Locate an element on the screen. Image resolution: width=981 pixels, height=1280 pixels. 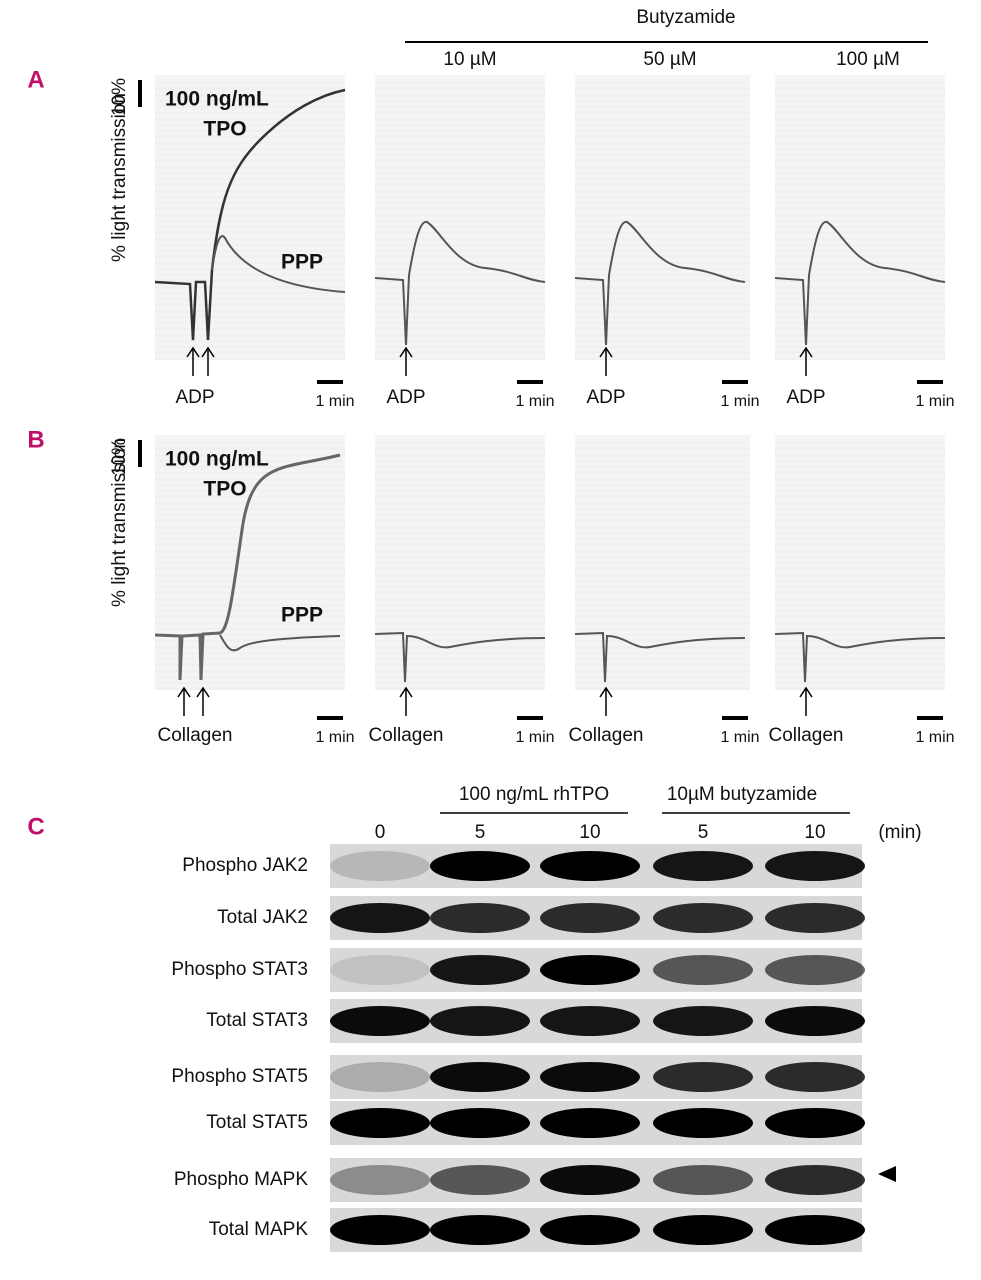
panel-label: A is located at coordinates (35, 79).